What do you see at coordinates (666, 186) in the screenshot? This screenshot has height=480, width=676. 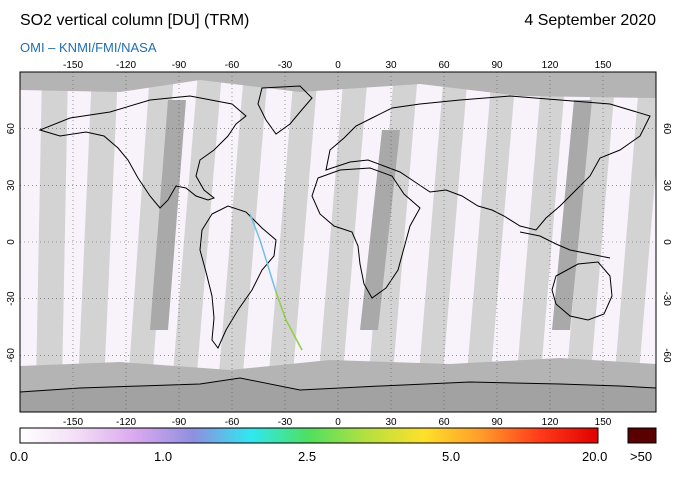 I see `lat-tick-right-1: 30` at bounding box center [666, 186].